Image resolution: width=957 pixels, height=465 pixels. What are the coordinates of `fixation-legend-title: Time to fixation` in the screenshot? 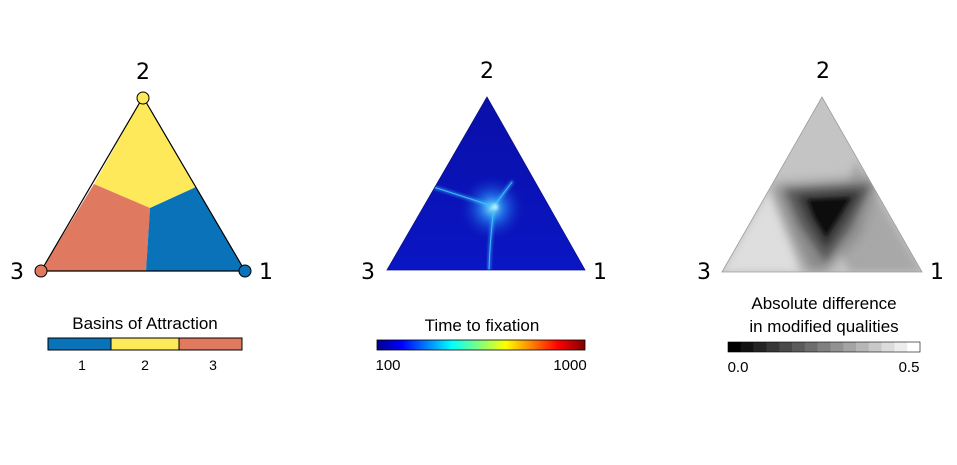 It's located at (482, 325).